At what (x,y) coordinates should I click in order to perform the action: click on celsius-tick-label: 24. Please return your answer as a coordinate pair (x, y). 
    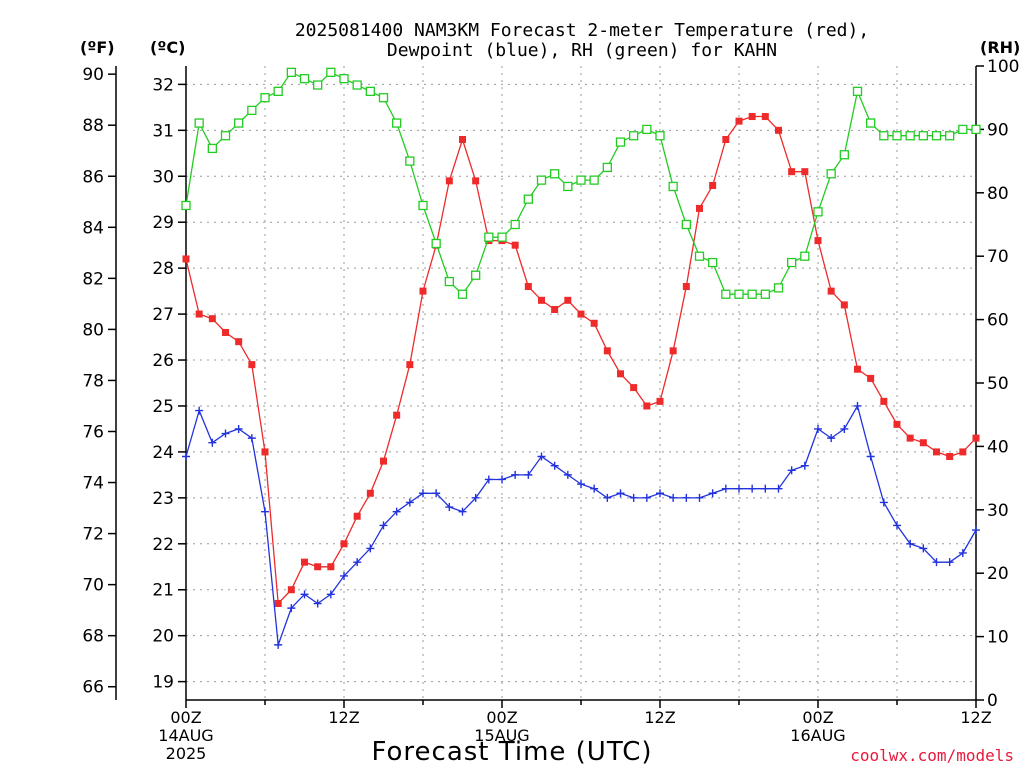
    Looking at the image, I should click on (163, 453).